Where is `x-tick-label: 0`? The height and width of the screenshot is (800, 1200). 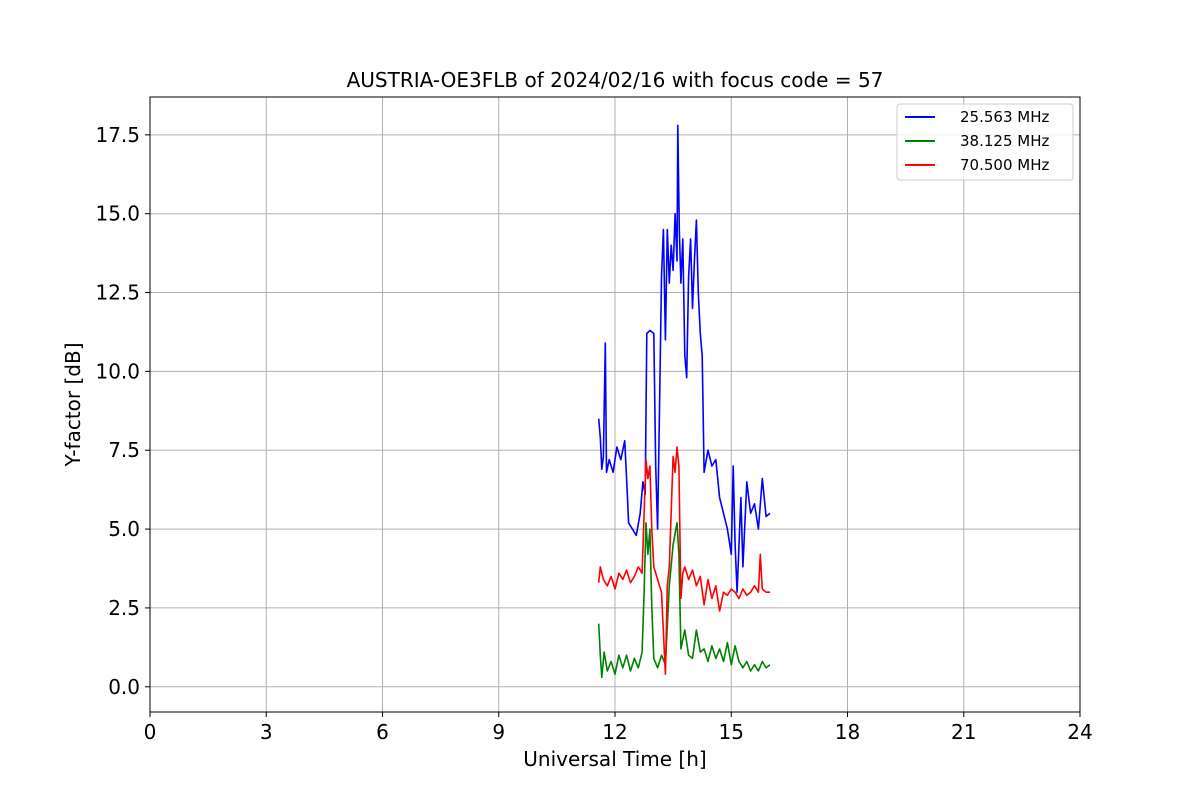
x-tick-label: 0 is located at coordinates (150, 732).